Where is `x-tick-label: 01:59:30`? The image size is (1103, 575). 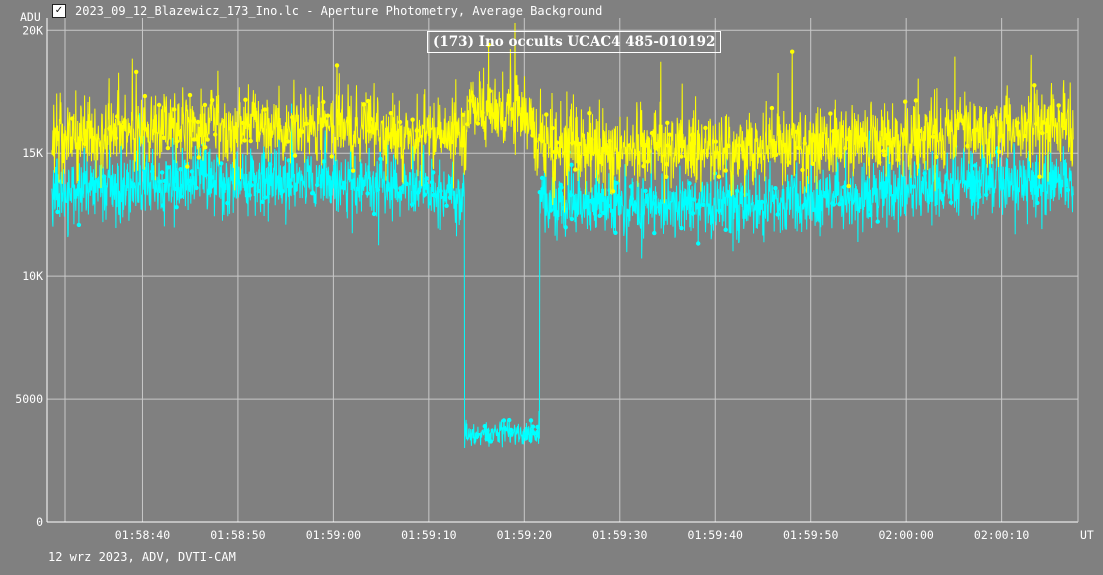 x-tick-label: 01:59:30 is located at coordinates (619, 535).